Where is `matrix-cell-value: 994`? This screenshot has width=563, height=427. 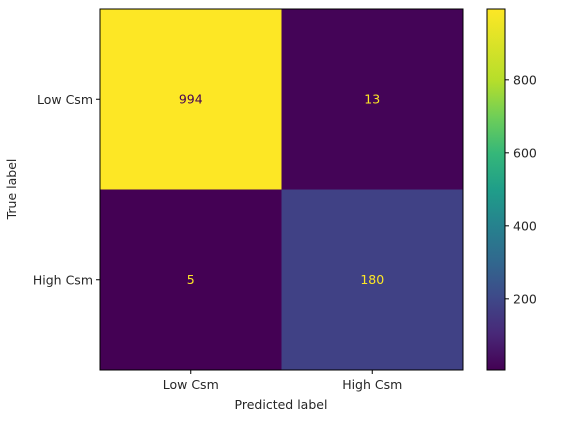 matrix-cell-value: 994 is located at coordinates (191, 98).